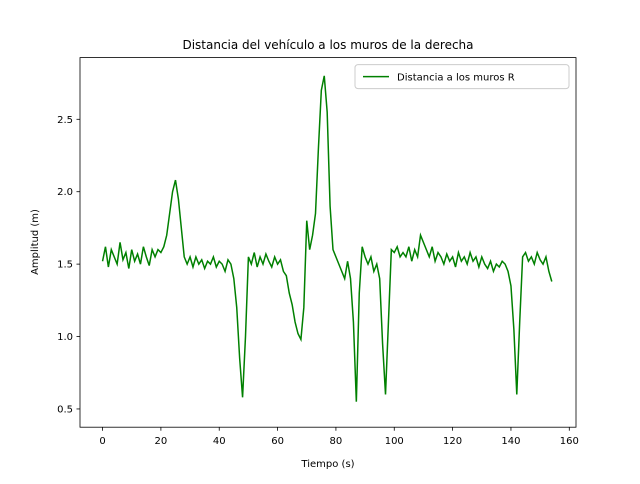 The width and height of the screenshot is (640, 484). I want to click on y-tick-label: 2.0, so click(65, 192).